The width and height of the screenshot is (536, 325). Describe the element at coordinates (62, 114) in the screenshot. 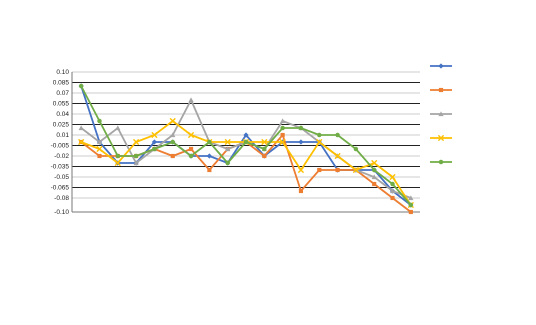

I see `y-tick-label-4: 0.04` at that location.